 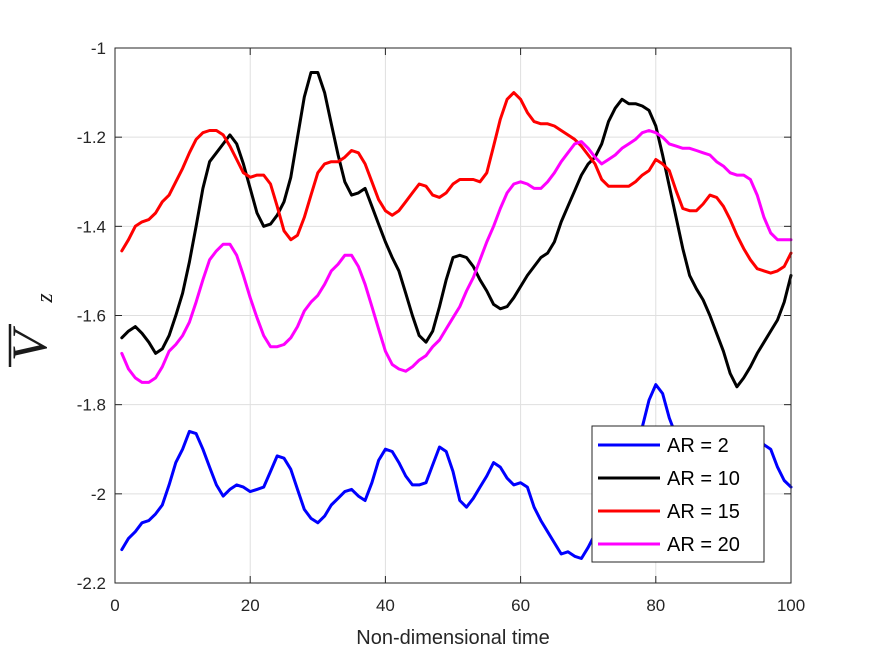 What do you see at coordinates (250, 605) in the screenshot?
I see `x-tick-label: 20` at bounding box center [250, 605].